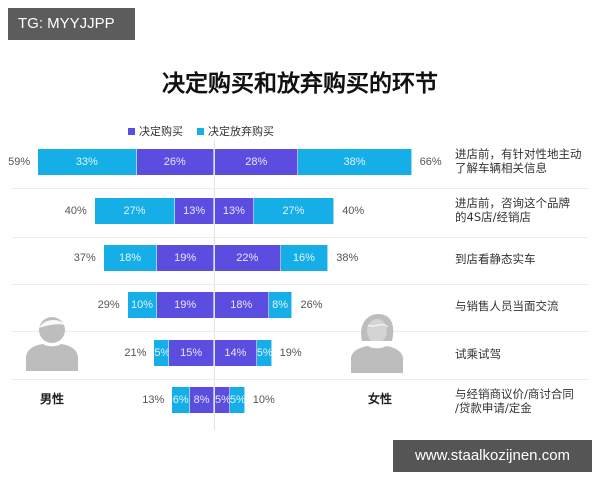 The height and width of the screenshot is (480, 600). Describe the element at coordinates (353, 211) in the screenshot. I see `female-total-label: 40%` at that location.